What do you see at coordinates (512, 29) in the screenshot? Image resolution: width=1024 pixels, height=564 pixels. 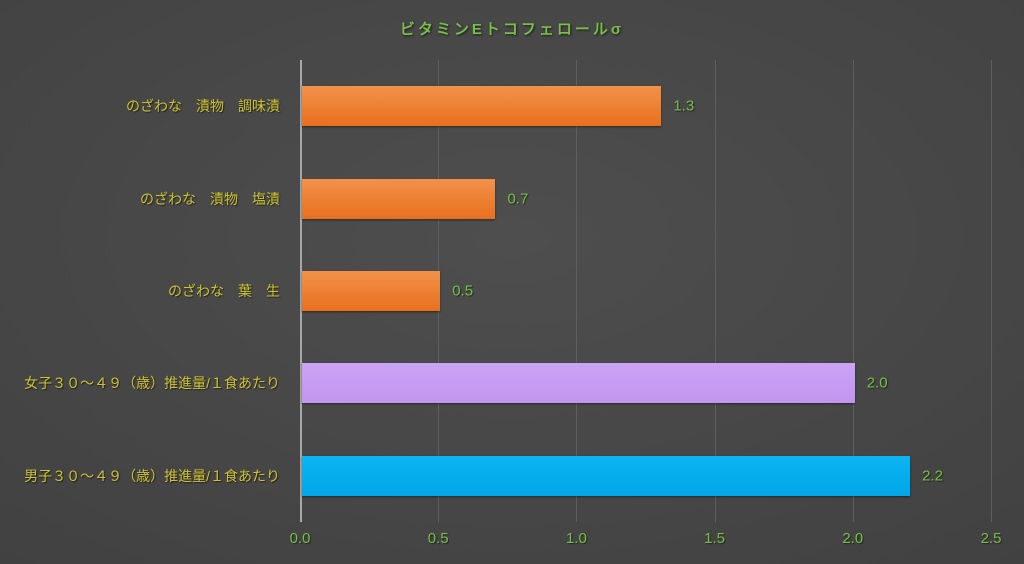 I see `chart-title: ビタミンEトコフェロールσ` at bounding box center [512, 29].